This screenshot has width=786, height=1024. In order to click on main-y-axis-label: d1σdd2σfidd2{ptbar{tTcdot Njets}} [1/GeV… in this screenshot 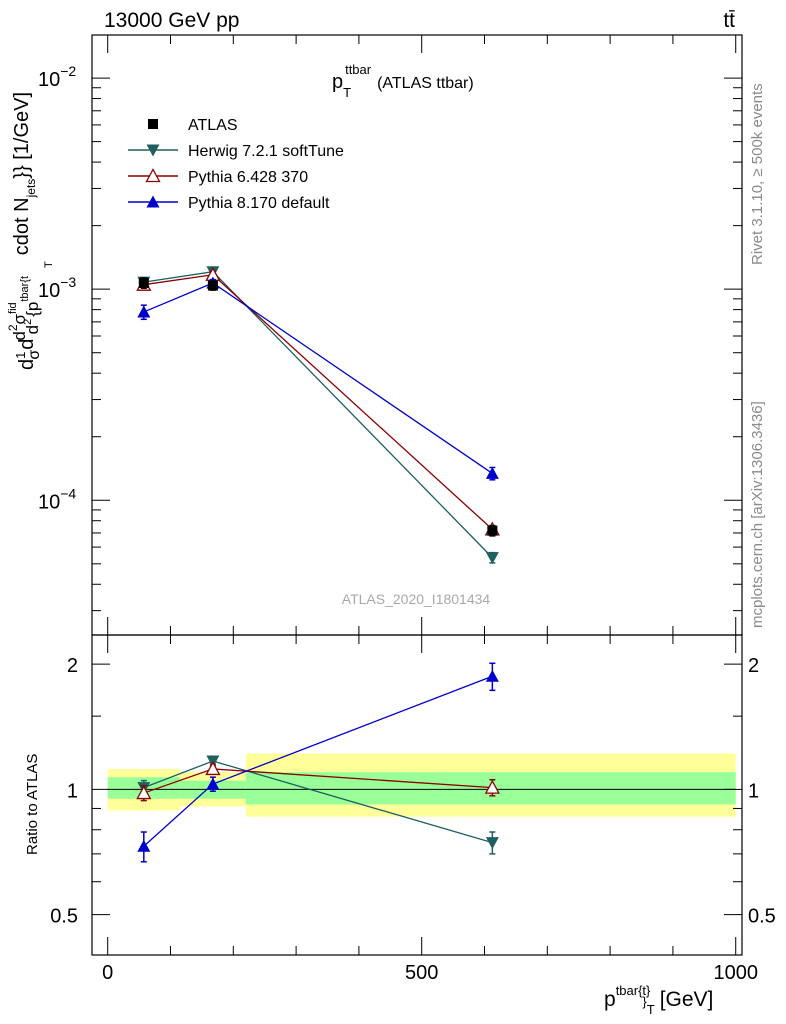, I will do `click(30, 231)`.